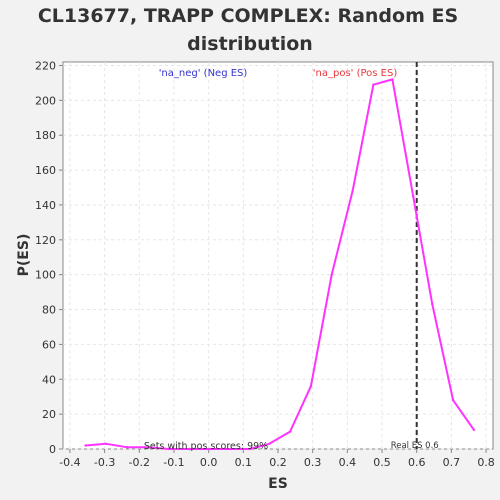  What do you see at coordinates (104, 462) in the screenshot?
I see `x-tick-label: -0.3` at bounding box center [104, 462].